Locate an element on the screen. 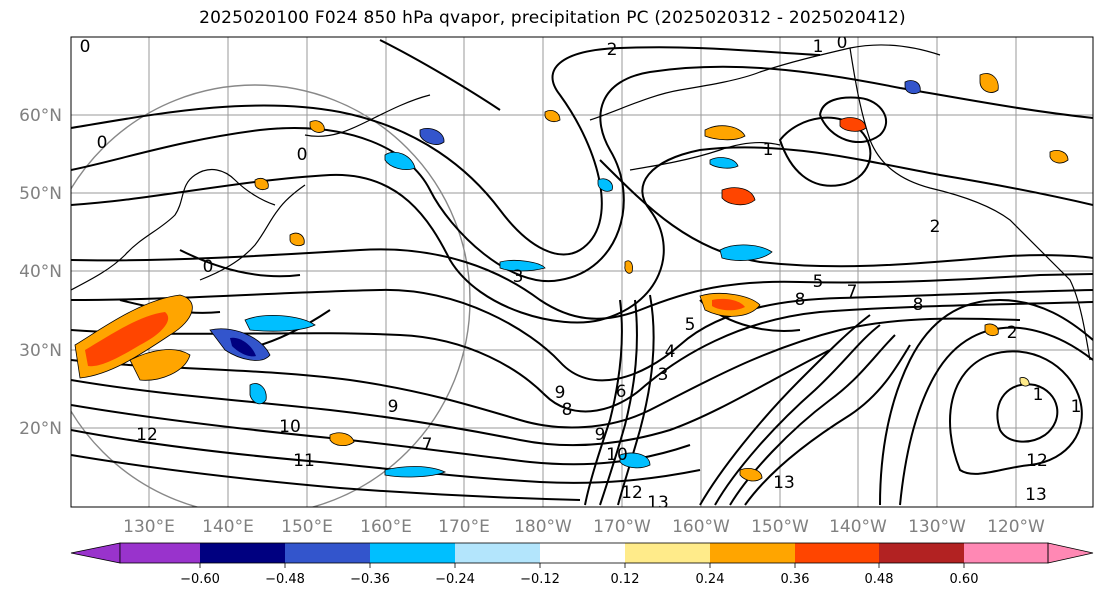 This screenshot has width=1105, height=601. colorbar-extend-high is located at coordinates (1070, 553).